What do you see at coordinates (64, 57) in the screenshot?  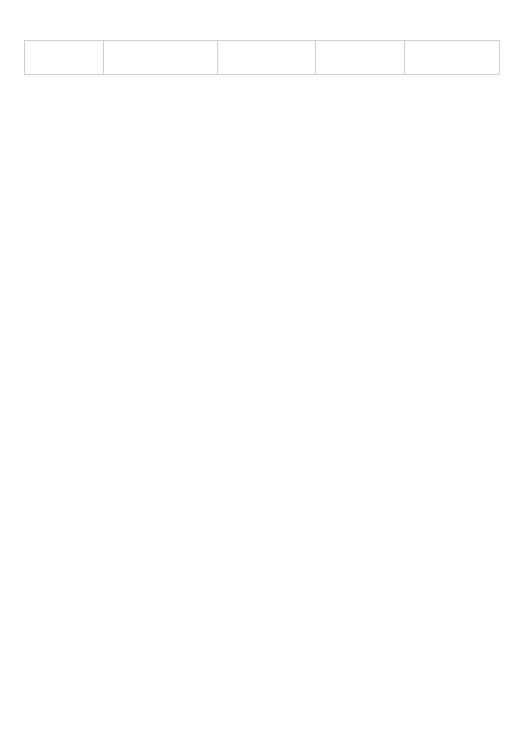 I see `header-cell-empty` at bounding box center [64, 57].